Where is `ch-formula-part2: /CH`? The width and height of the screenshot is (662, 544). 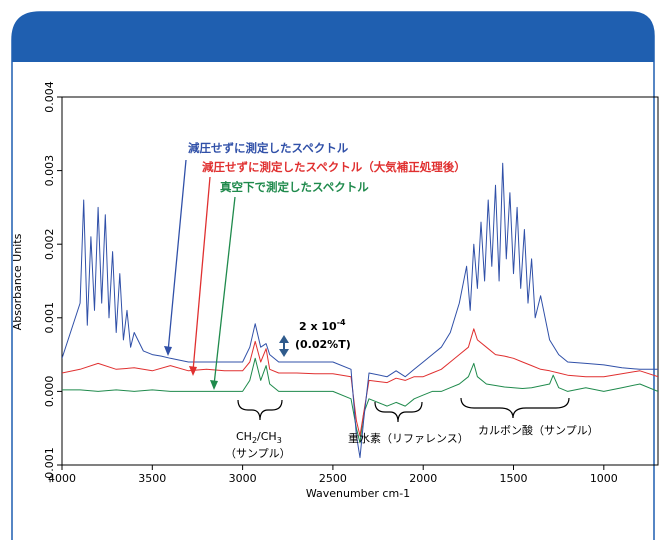 ch-formula-part2: /CH is located at coordinates (267, 436).